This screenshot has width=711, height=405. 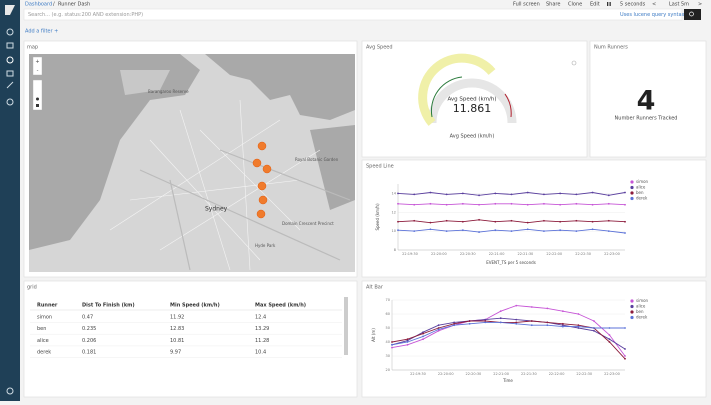 I want to click on zoom-control, so click(x=37, y=66).